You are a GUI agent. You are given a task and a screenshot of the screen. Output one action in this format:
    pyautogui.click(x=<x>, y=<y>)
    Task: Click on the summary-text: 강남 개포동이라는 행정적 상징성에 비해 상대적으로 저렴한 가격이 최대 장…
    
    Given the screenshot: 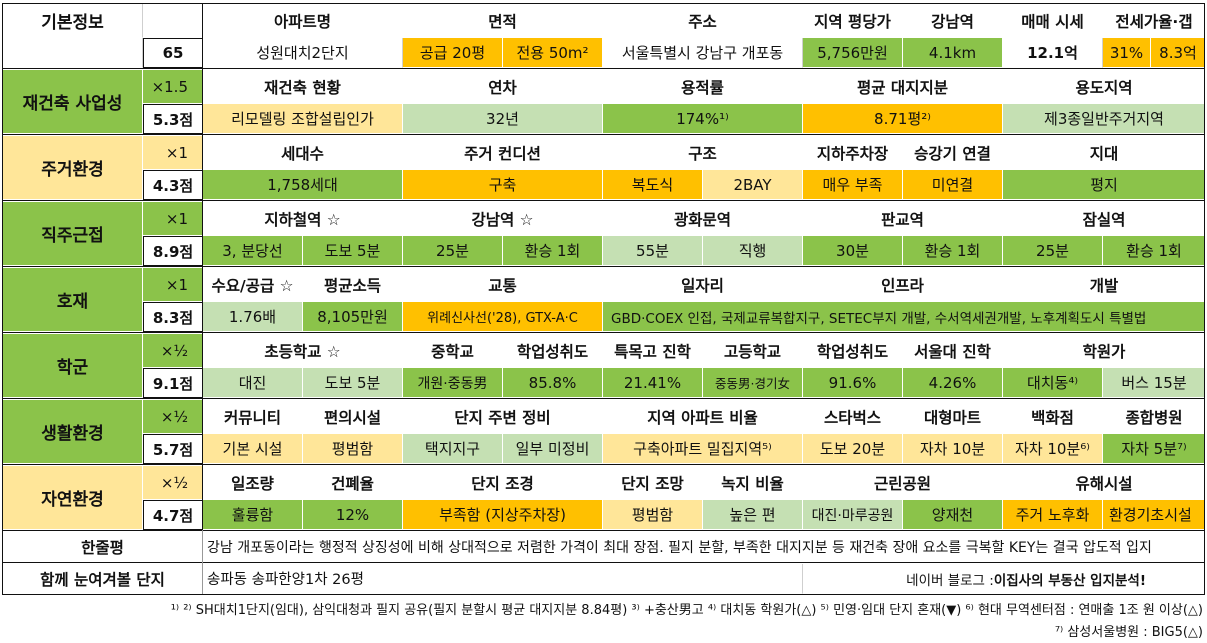 What is the action you would take?
    pyautogui.click(x=703, y=547)
    